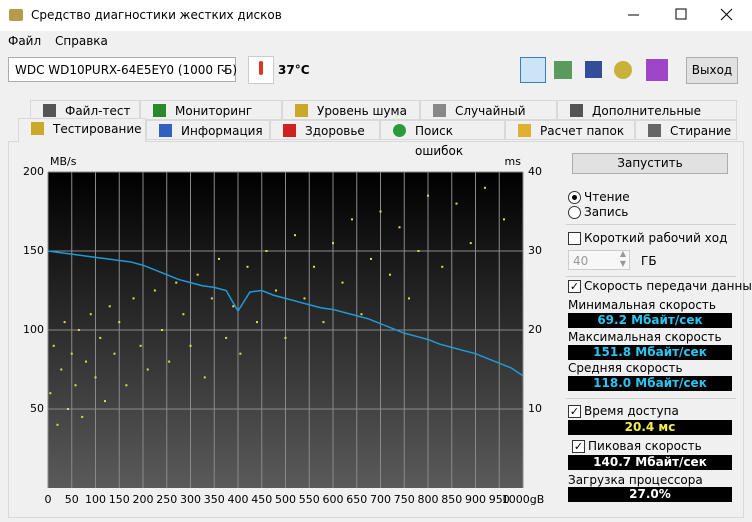 This screenshot has width=752, height=522. I want to click on y2-axis-label: ms, so click(513, 161).